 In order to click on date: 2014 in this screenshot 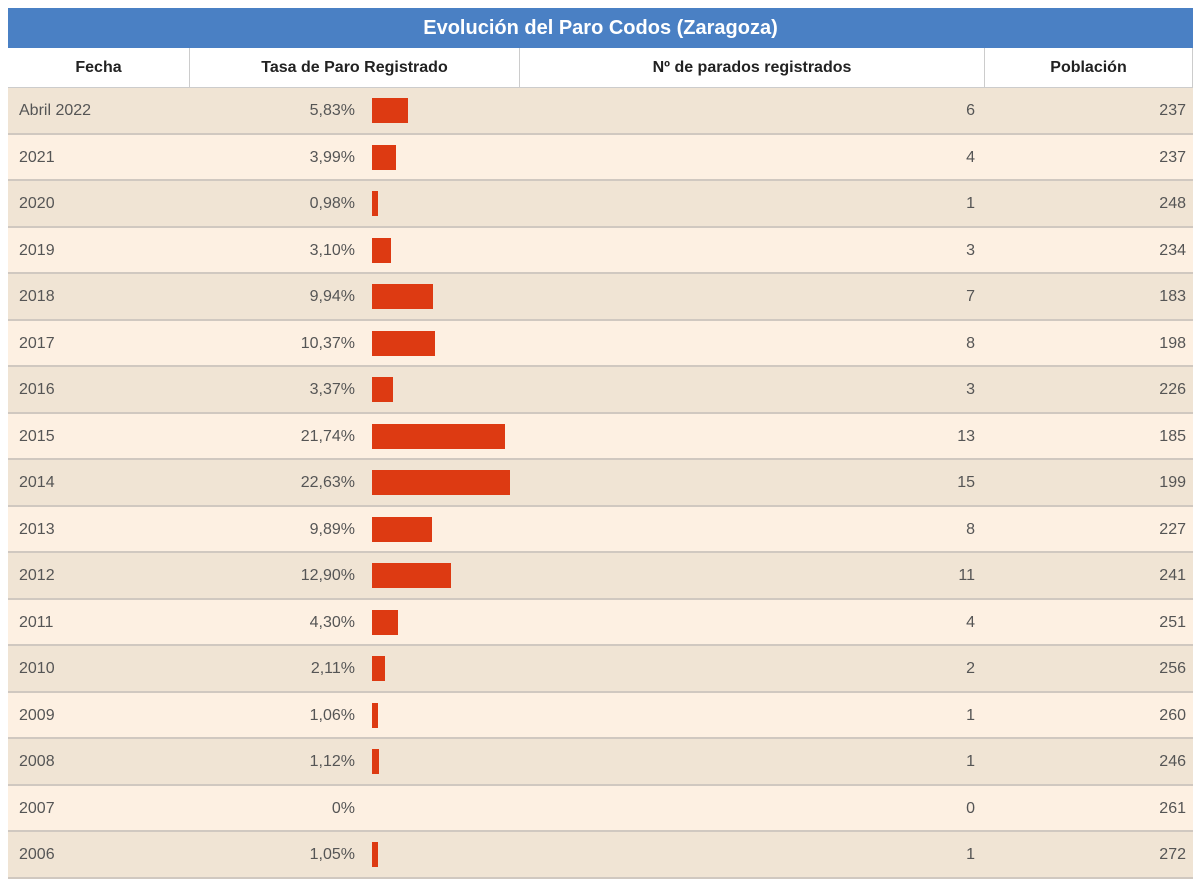, I will do `click(37, 483)`.